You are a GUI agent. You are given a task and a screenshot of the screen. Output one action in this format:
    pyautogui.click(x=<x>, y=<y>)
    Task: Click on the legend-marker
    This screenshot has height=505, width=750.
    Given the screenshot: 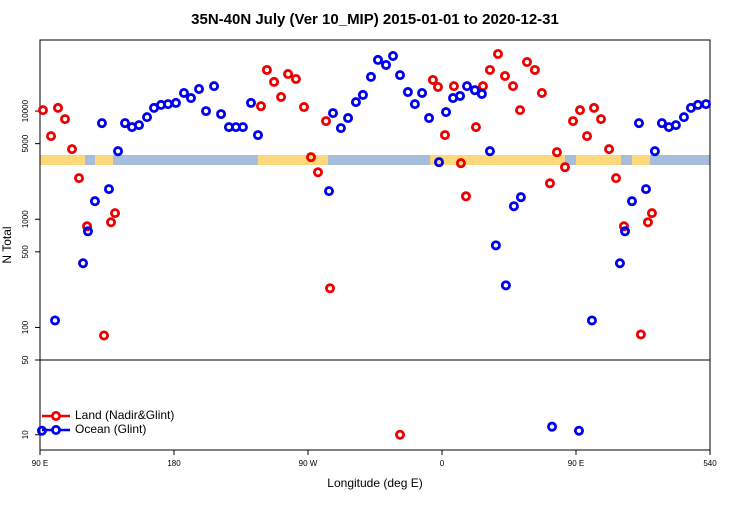 What is the action you would take?
    pyautogui.click(x=56, y=429)
    